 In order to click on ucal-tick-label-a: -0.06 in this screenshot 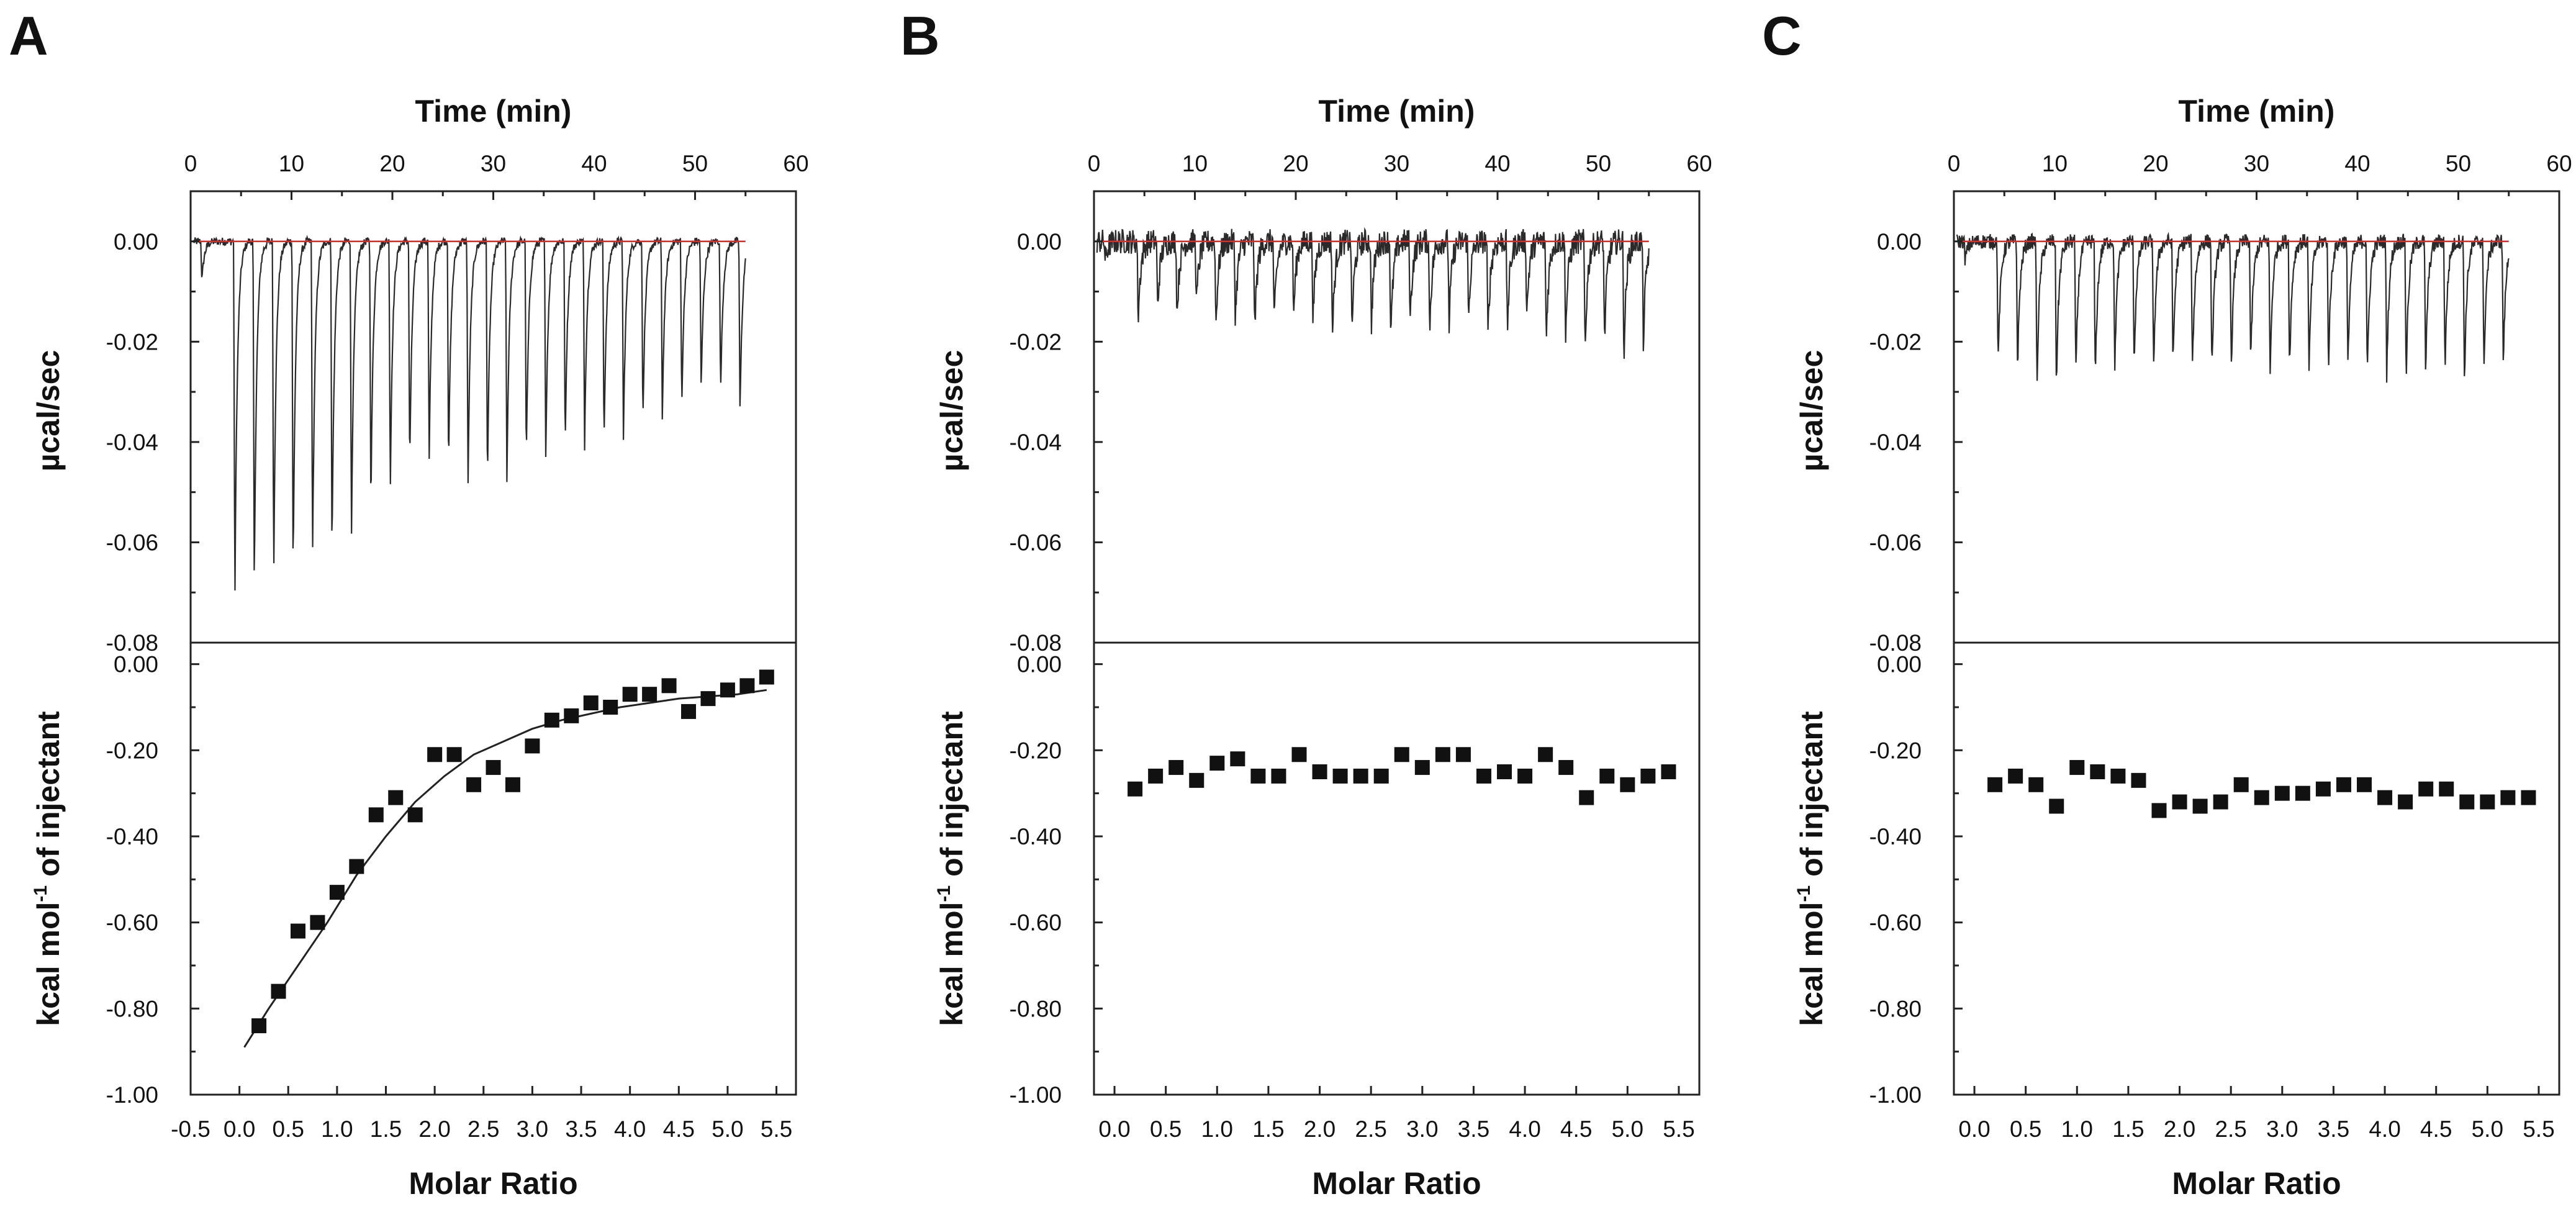, I will do `click(132, 542)`.